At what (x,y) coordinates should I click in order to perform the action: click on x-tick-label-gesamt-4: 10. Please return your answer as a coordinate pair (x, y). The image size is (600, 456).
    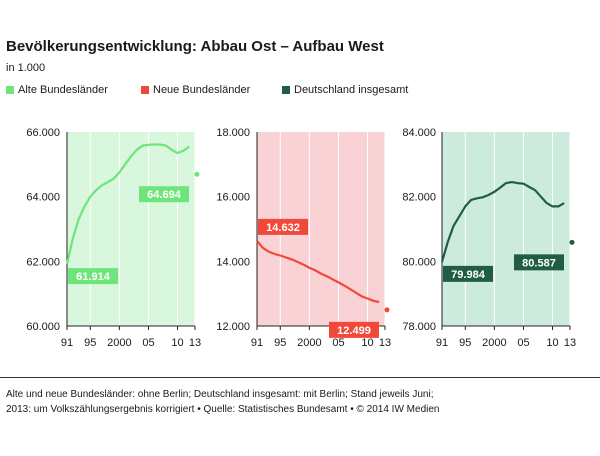
    Looking at the image, I should click on (552, 343).